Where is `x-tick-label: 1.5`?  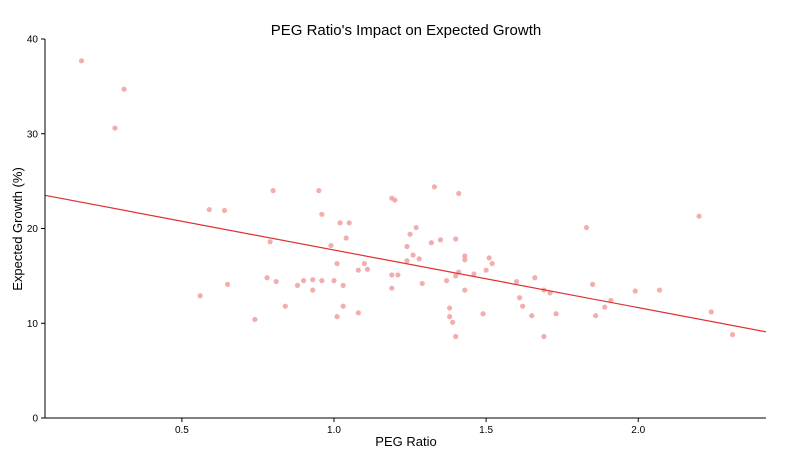 x-tick-label: 1.5 is located at coordinates (486, 430).